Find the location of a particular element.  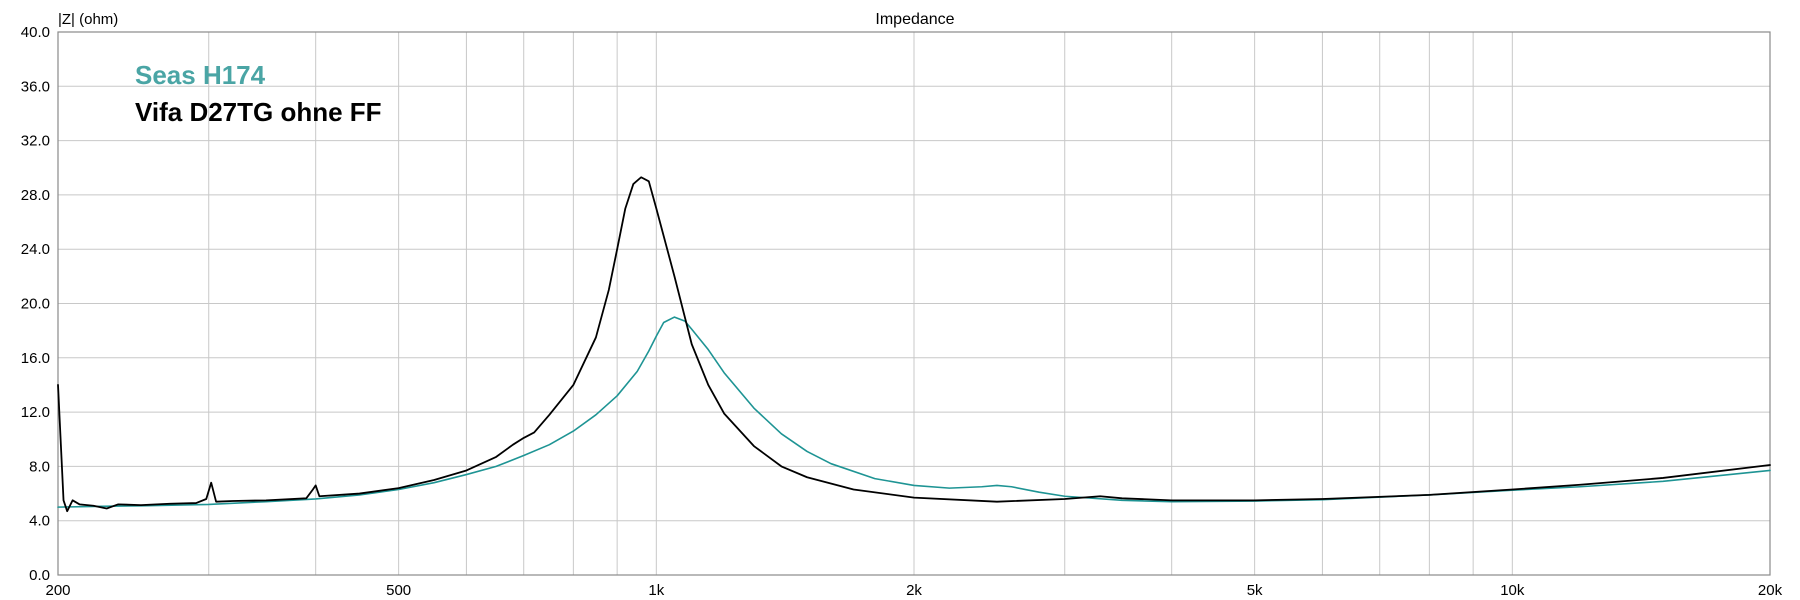

x-tick-label: 5k is located at coordinates (1255, 590).